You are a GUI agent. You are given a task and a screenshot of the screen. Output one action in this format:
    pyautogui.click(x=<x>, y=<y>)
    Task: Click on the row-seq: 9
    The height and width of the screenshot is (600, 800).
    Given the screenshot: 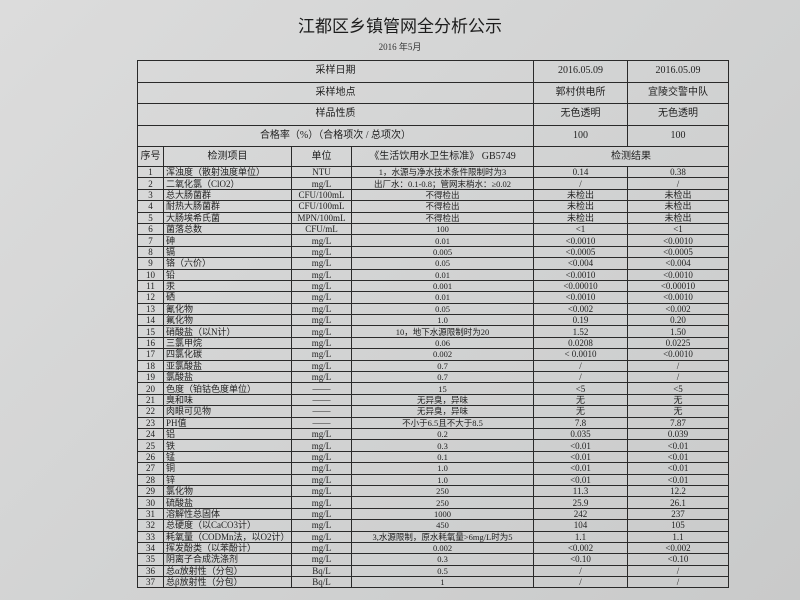 What is the action you would take?
    pyautogui.click(x=150, y=263)
    